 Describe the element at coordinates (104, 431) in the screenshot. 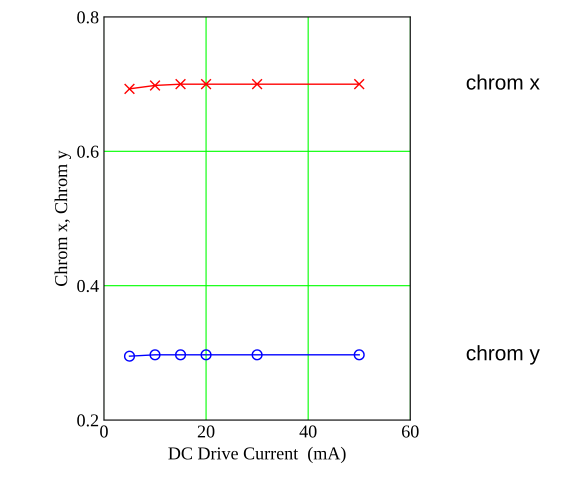

I see `x-tick-label: 0` at that location.